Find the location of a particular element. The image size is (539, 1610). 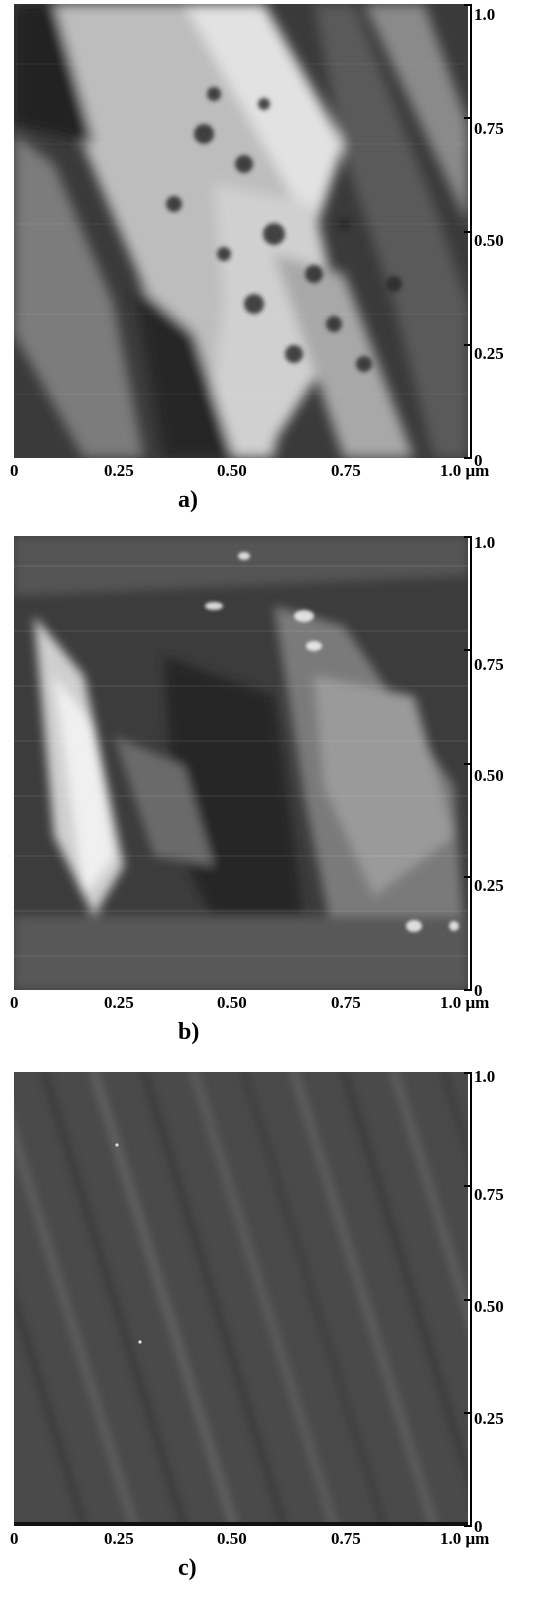

panel-label: b) is located at coordinates (189, 1032).